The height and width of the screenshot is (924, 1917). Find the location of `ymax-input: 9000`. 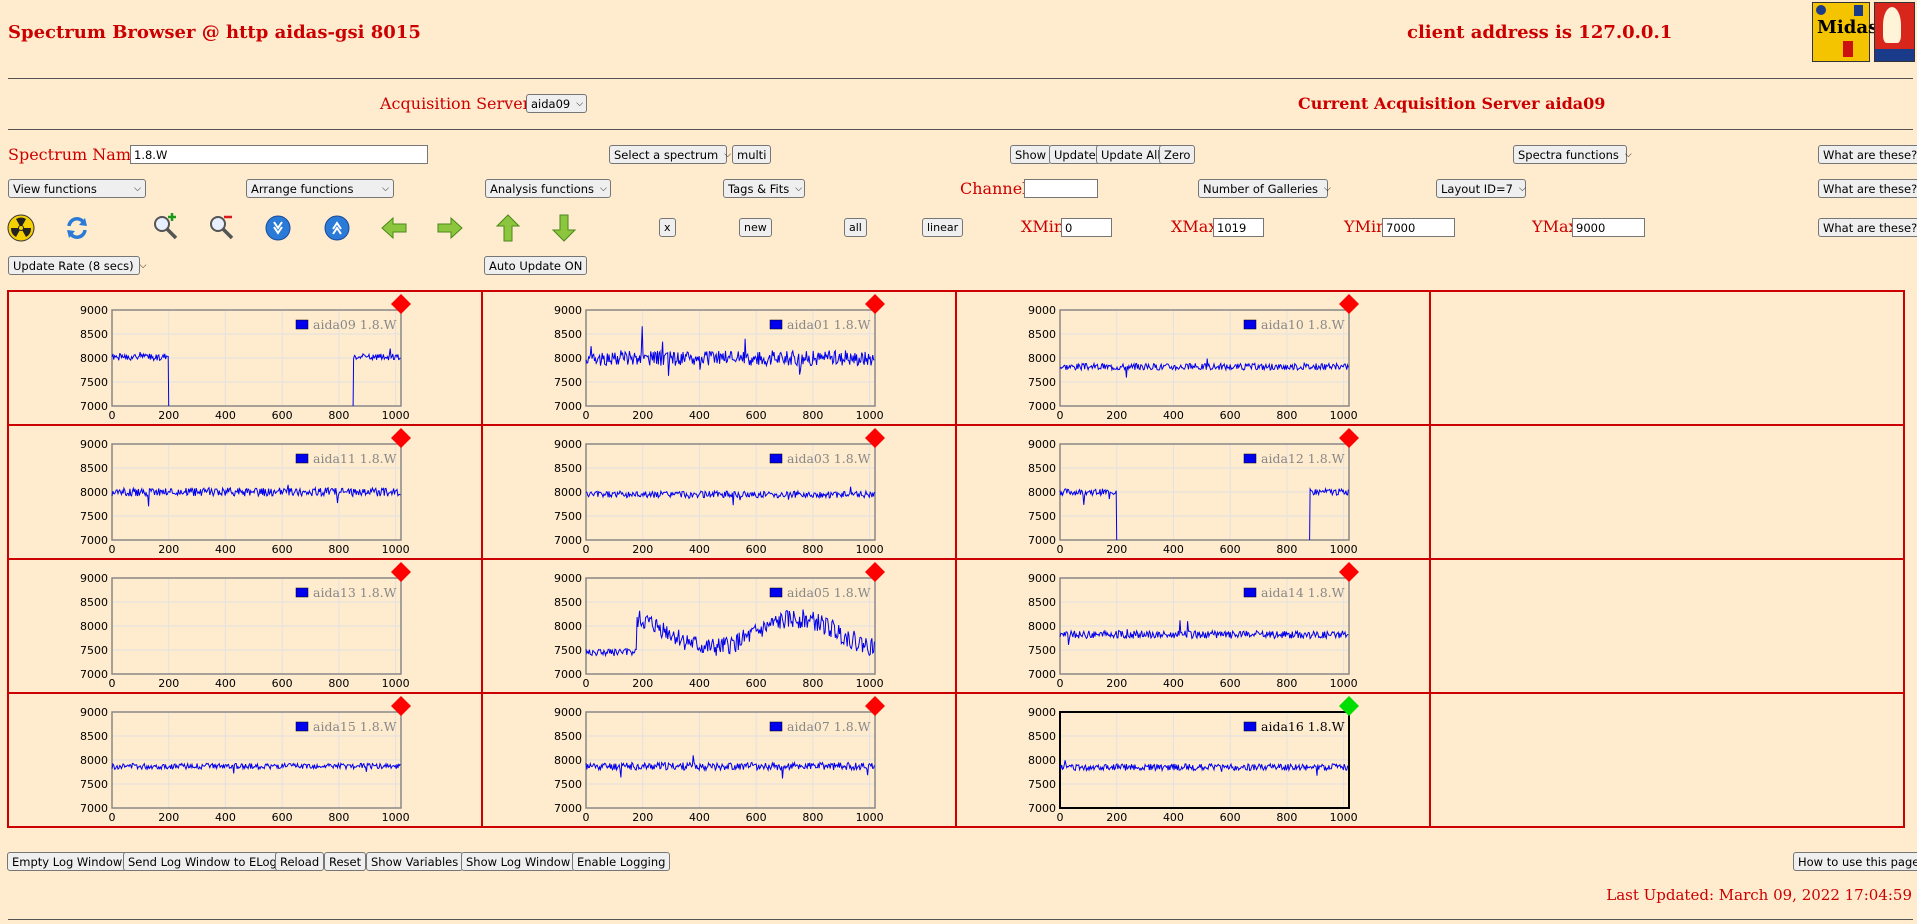

ymax-input: 9000 is located at coordinates (1608, 227).